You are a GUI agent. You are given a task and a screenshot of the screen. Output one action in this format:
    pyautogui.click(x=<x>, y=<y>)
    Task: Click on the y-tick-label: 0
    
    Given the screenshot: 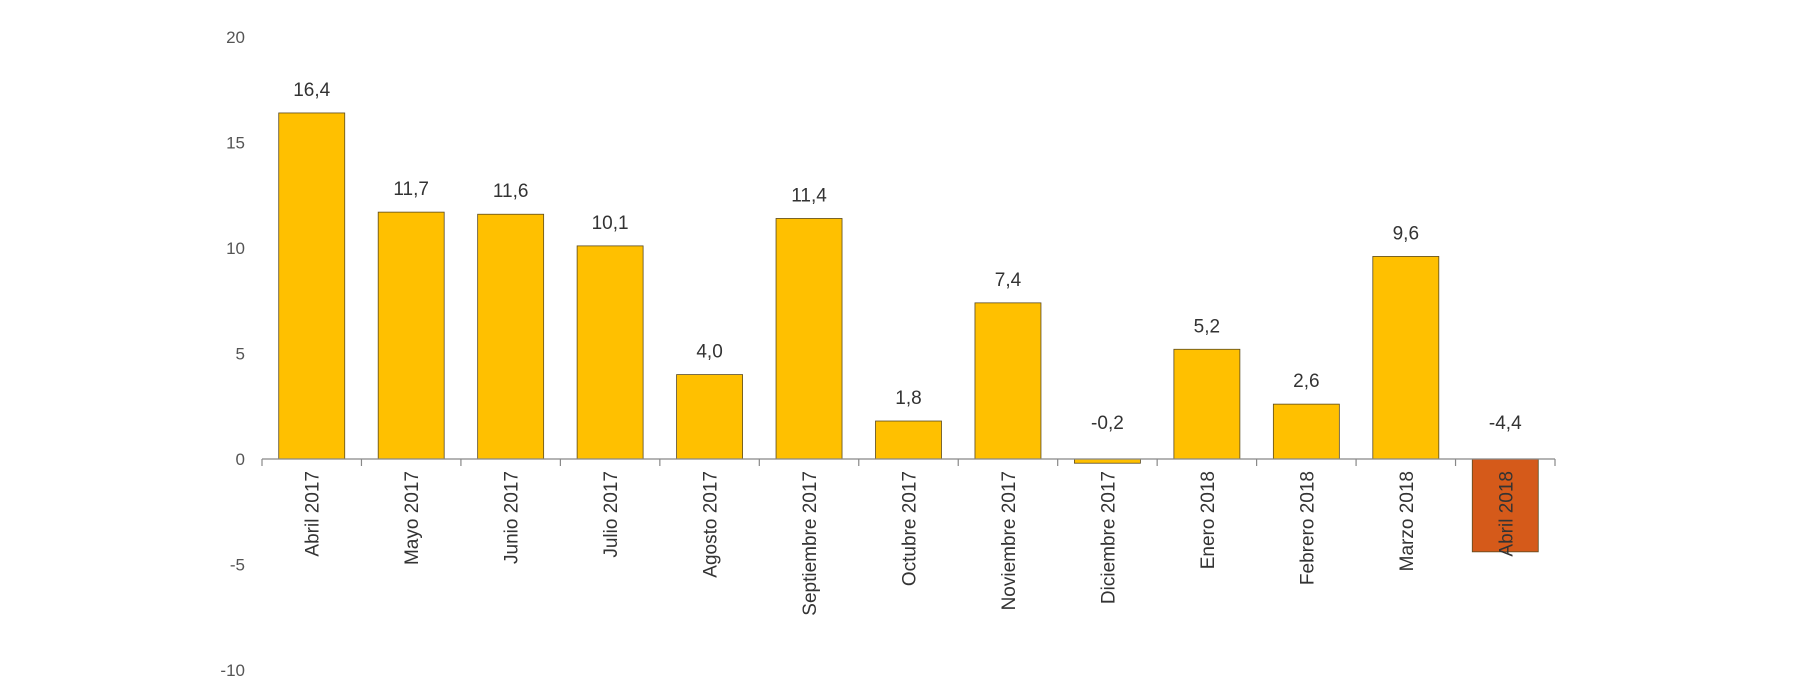 What is the action you would take?
    pyautogui.click(x=240, y=459)
    